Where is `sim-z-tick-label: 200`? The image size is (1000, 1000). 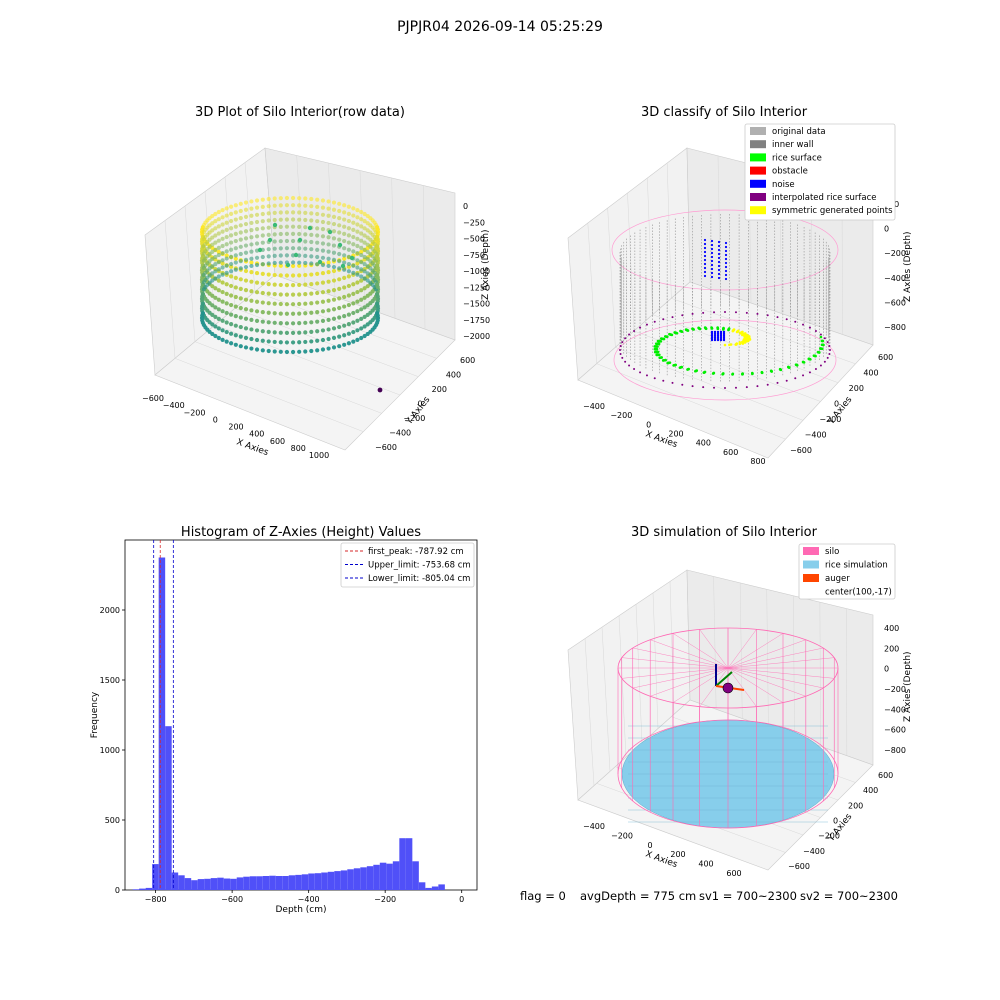
sim-z-tick-label: 200 is located at coordinates (891, 648).